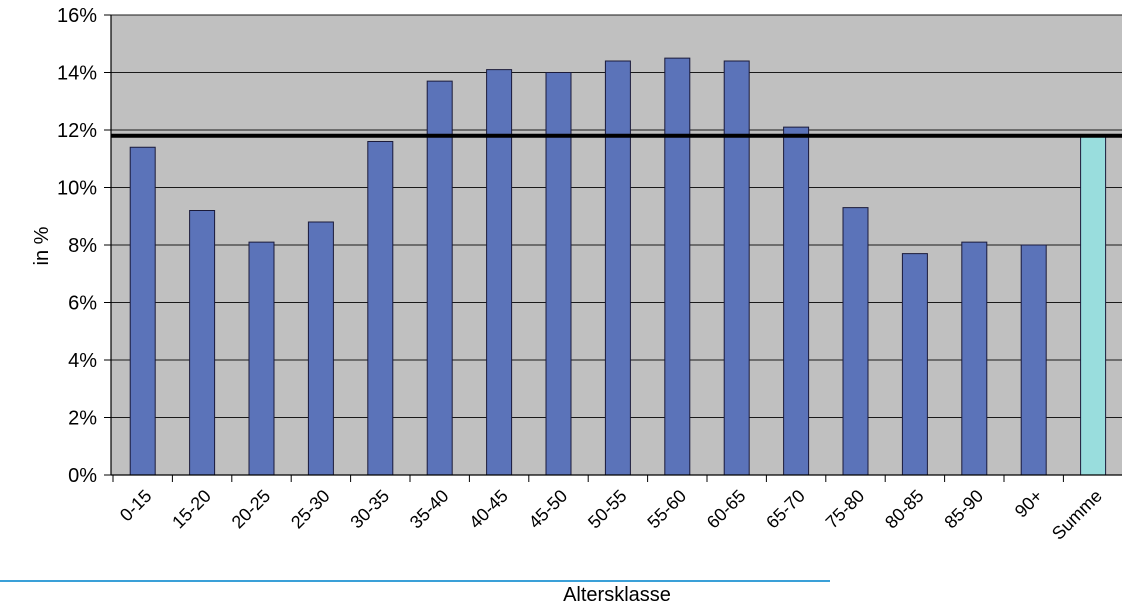 The image size is (1122, 612). Describe the element at coordinates (82, 419) in the screenshot. I see `y-tick-label: 2%` at that location.